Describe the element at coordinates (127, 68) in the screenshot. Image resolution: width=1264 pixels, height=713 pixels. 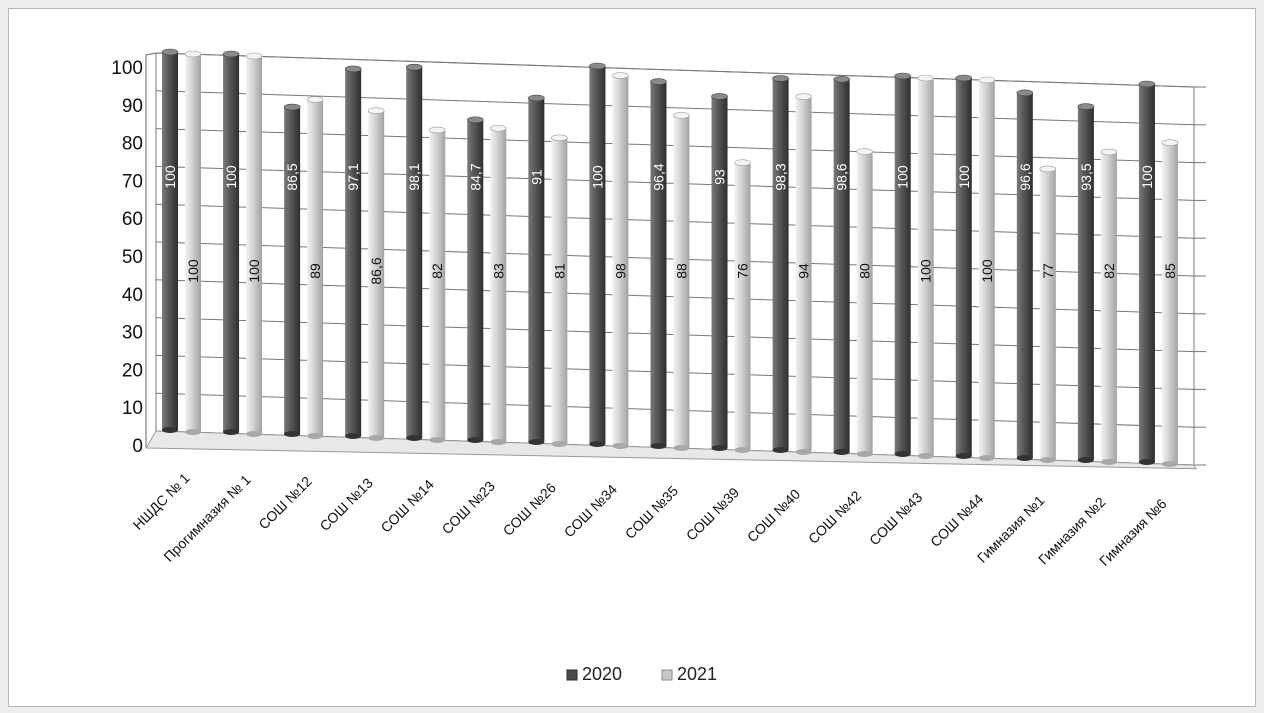
I see `y-tick-label: 100` at that location.